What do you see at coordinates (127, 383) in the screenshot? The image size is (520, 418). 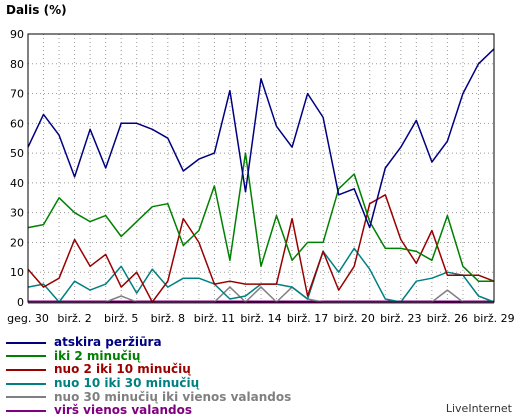 I see `legend-label: nuo 10 iki 30 minučių` at bounding box center [127, 383].